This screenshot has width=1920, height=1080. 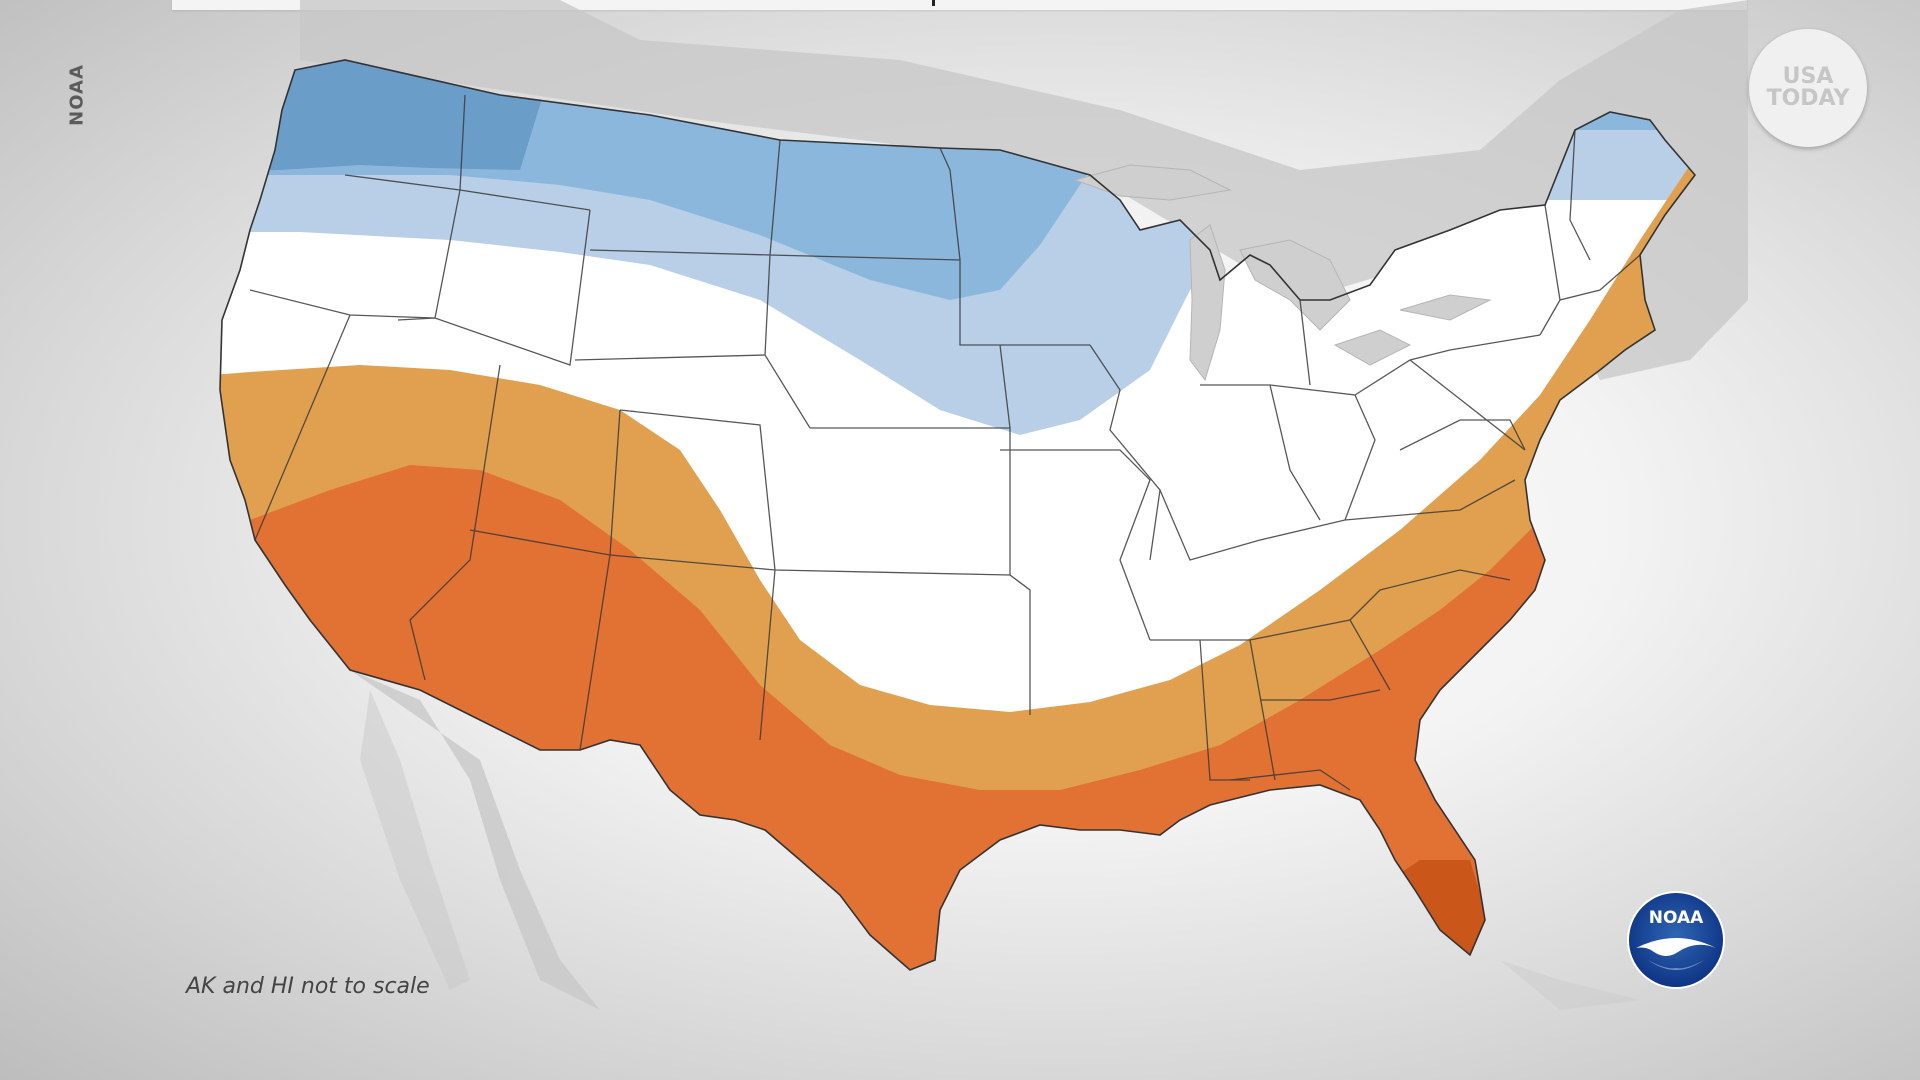 I want to click on title-fragment, so click(x=933, y=3).